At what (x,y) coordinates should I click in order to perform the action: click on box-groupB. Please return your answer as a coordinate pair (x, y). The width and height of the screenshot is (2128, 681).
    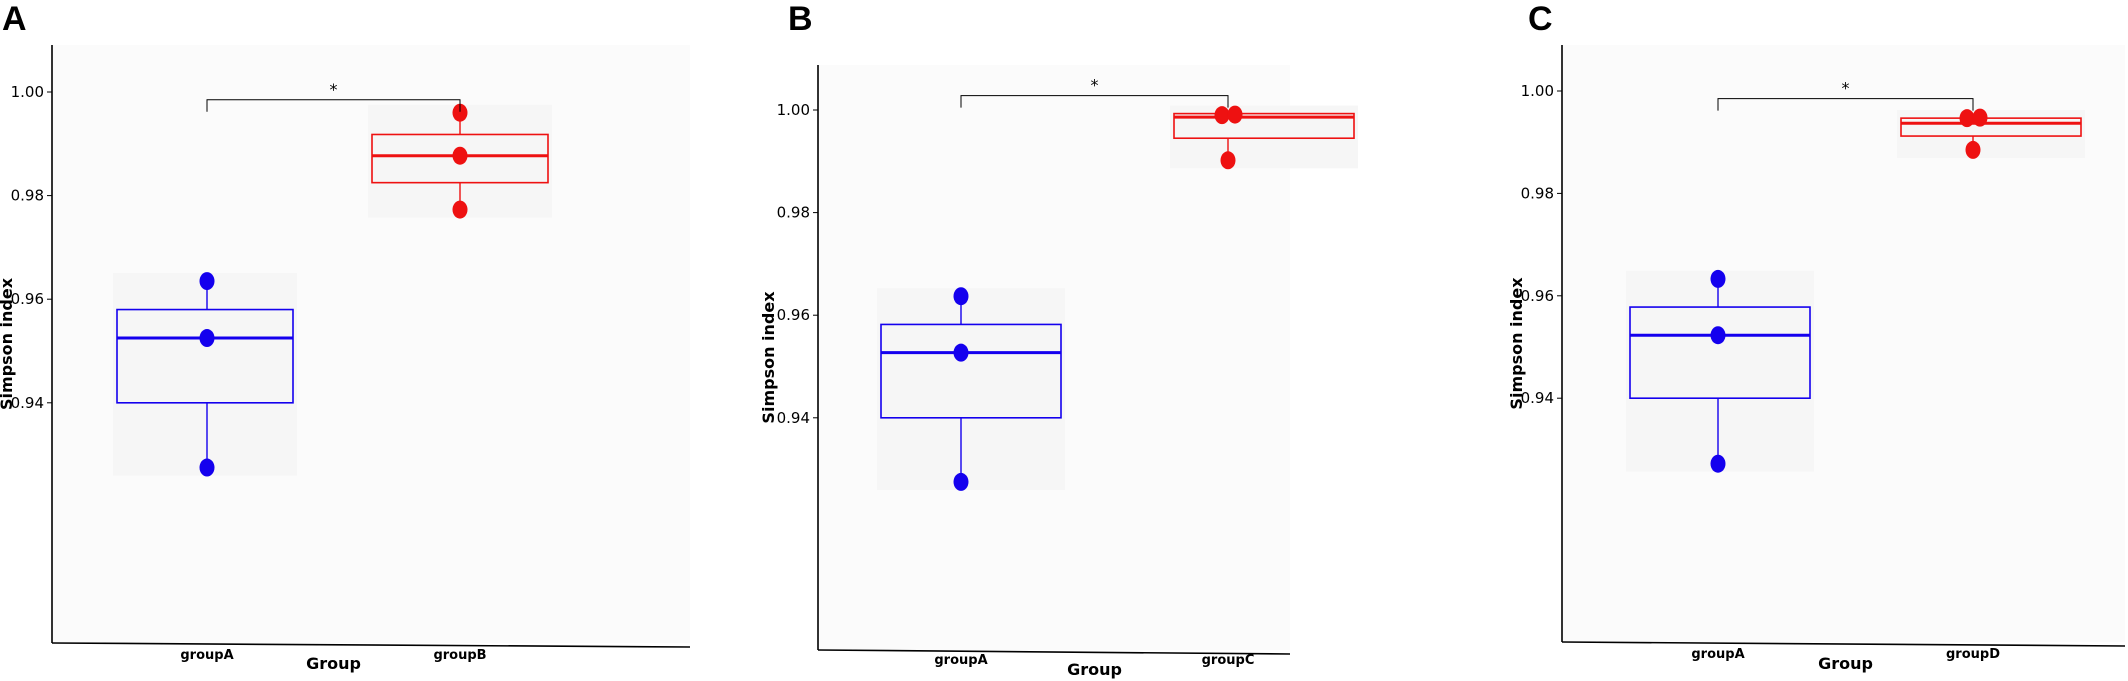
    Looking at the image, I should click on (460, 158).